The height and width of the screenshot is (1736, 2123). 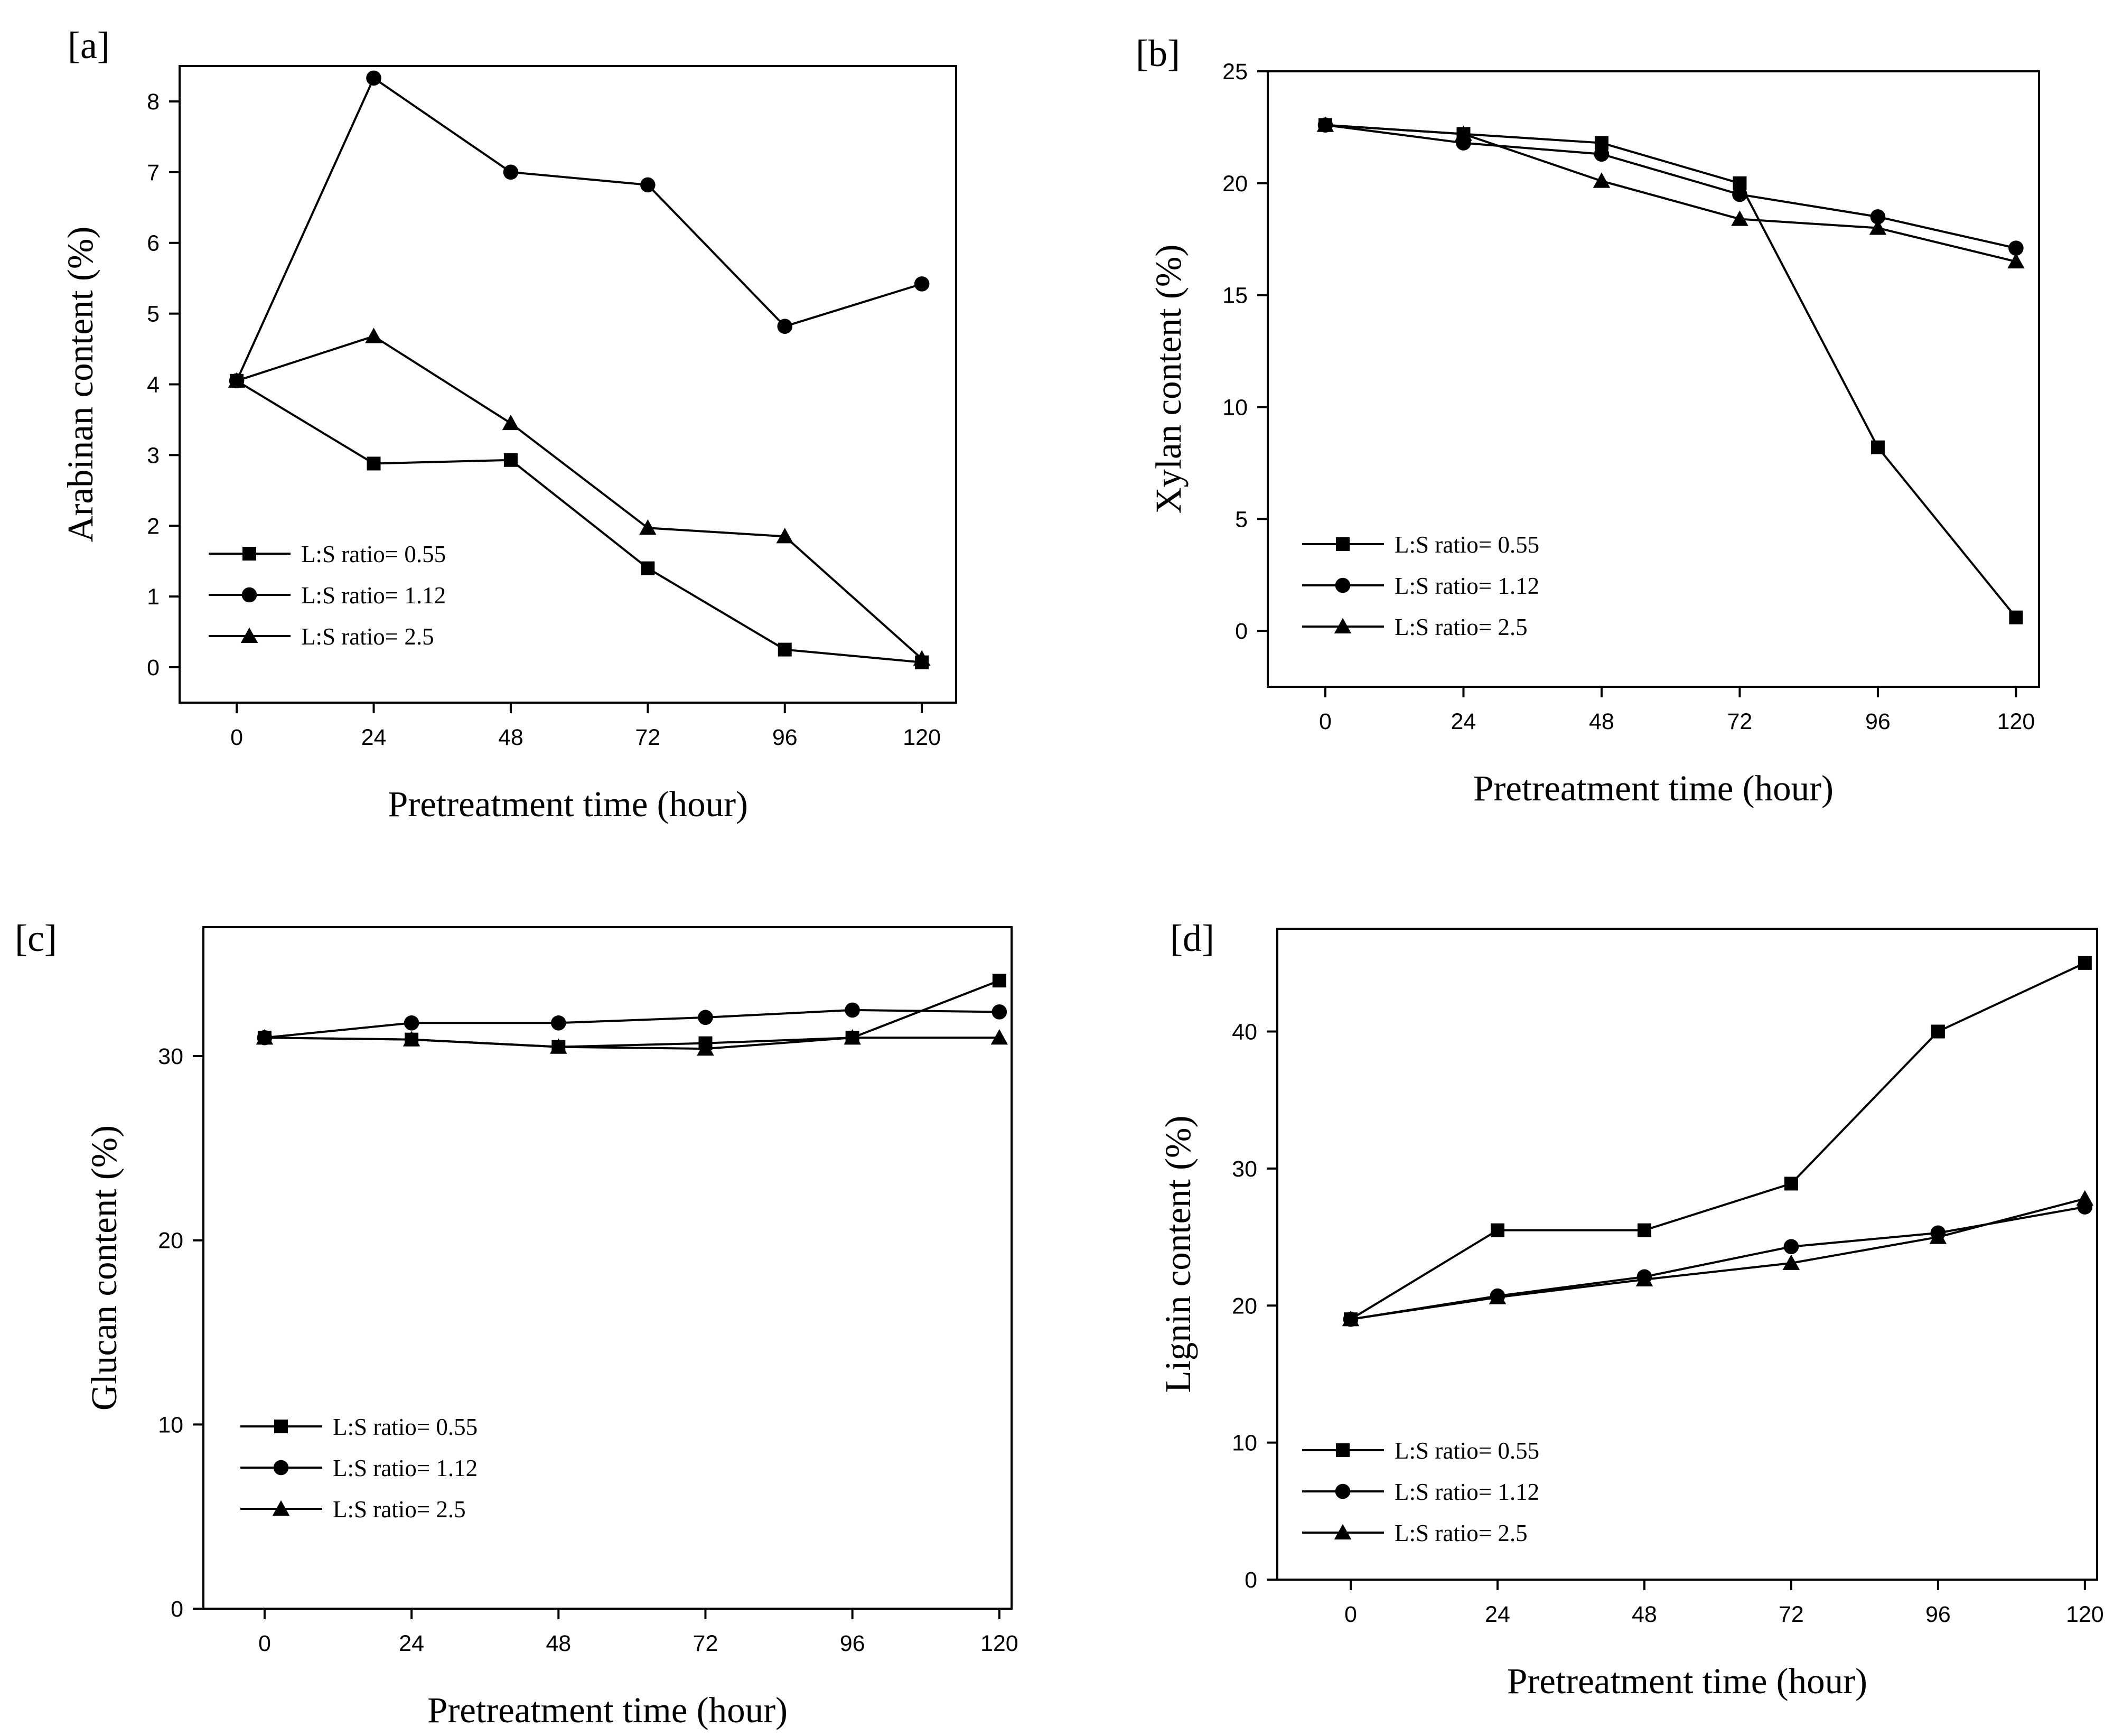 I want to click on y-tick-label: 20, so click(x=170, y=1241).